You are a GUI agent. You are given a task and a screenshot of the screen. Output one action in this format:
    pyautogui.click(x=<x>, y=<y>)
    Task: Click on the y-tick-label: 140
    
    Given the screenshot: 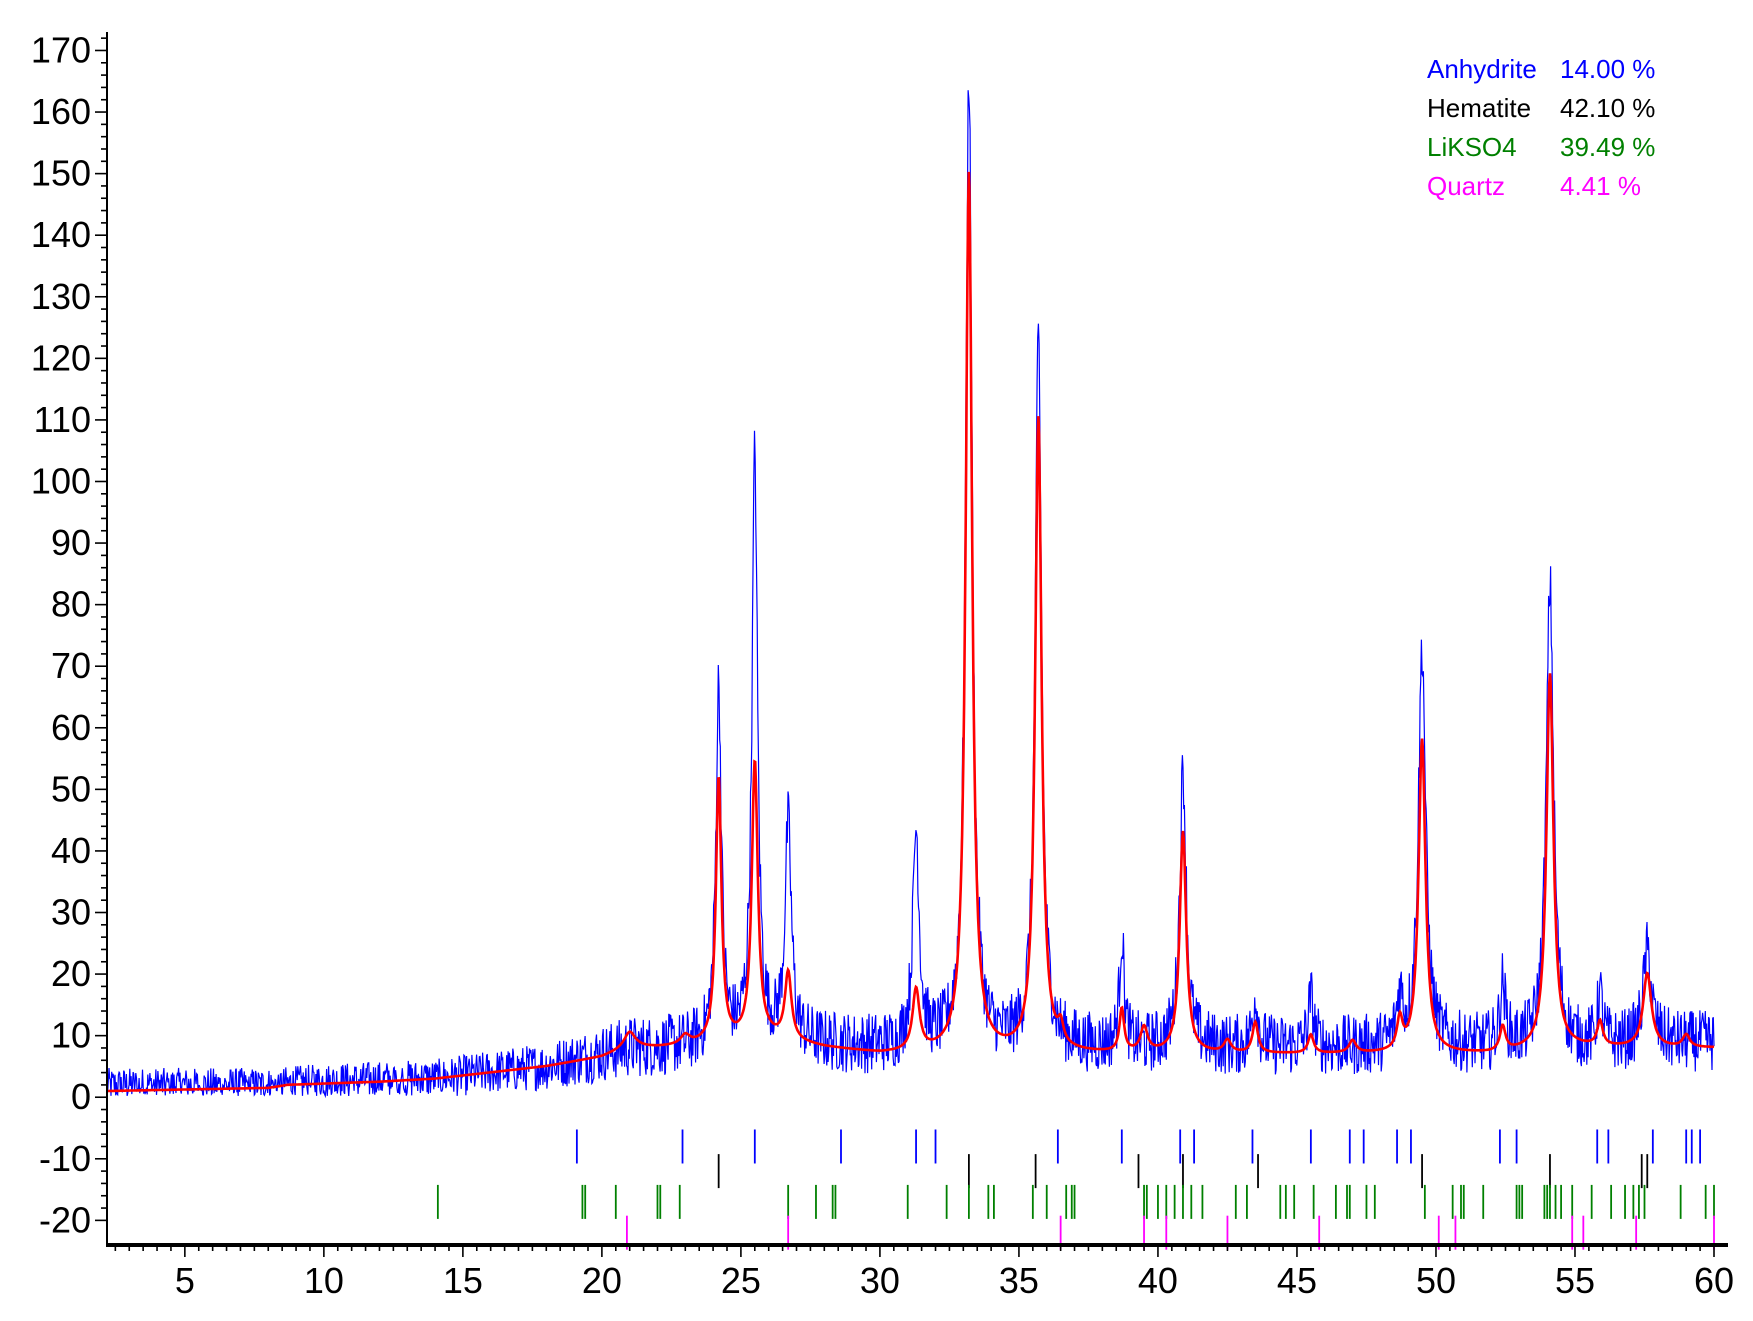 What is the action you would take?
    pyautogui.click(x=61, y=234)
    